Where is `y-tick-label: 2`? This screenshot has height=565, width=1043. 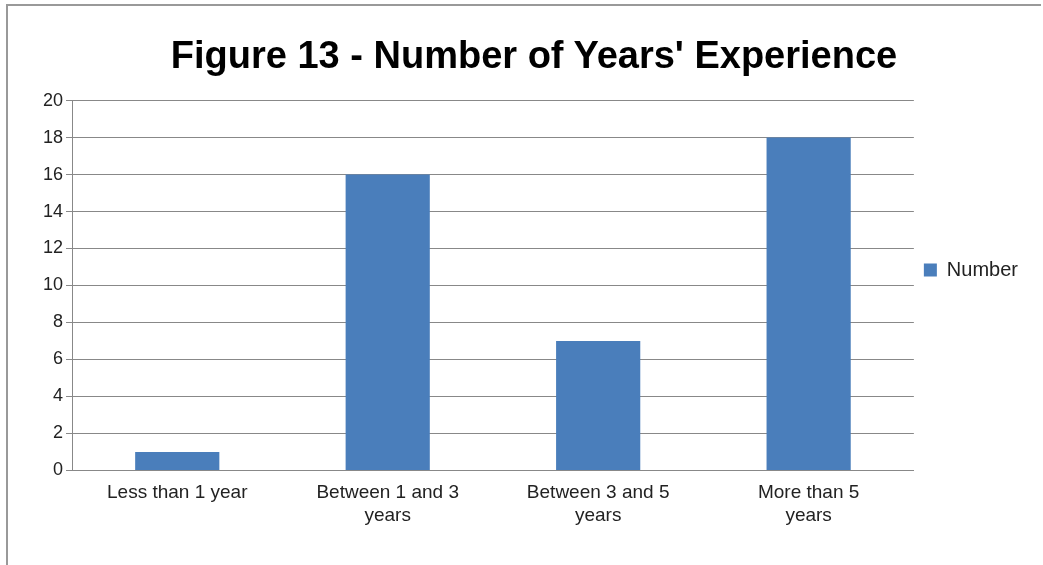
y-tick-label: 2 is located at coordinates (58, 432).